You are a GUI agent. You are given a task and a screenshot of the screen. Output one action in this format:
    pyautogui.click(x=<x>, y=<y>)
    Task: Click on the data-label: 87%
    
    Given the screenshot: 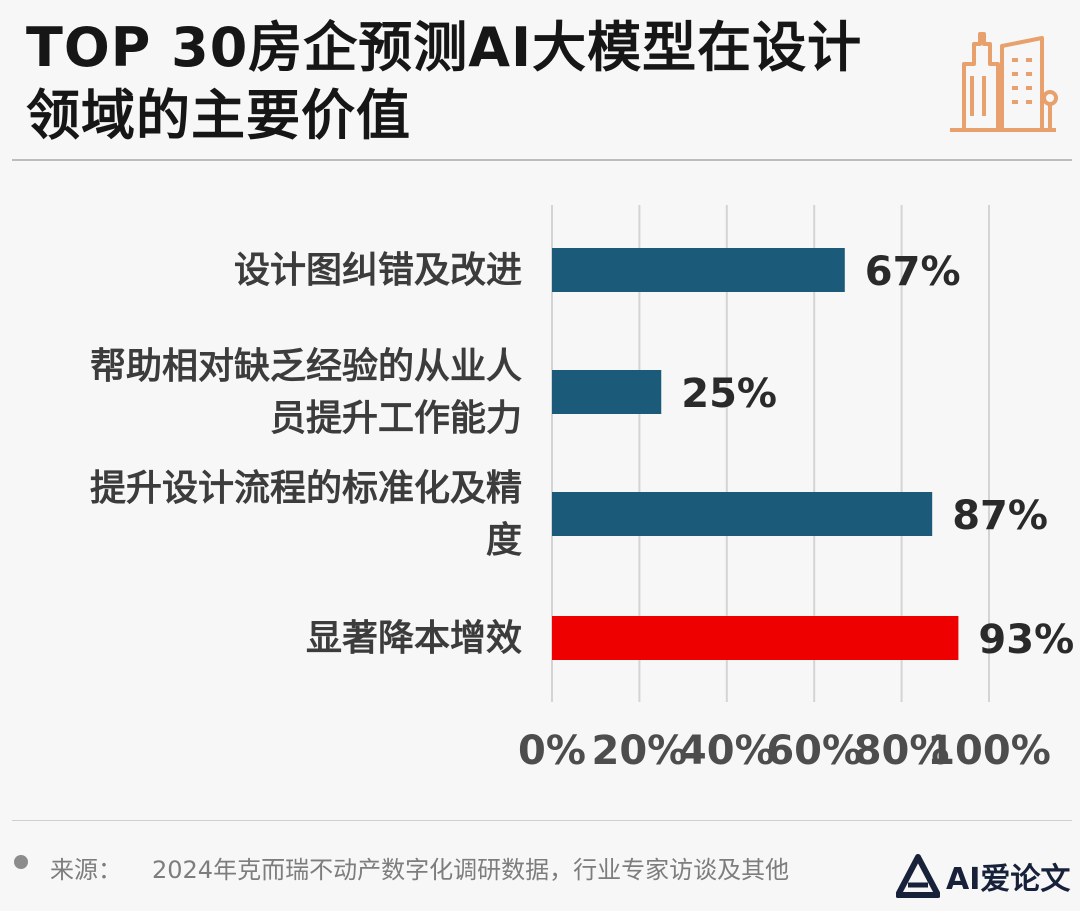 What is the action you would take?
    pyautogui.click(x=1000, y=516)
    